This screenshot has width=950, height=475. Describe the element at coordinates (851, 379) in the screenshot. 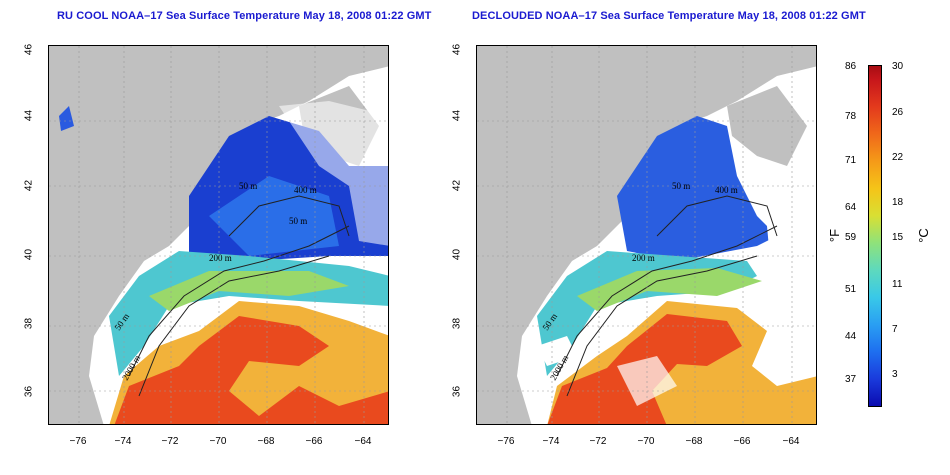

I see `fahrenheit-tick: 37` at that location.